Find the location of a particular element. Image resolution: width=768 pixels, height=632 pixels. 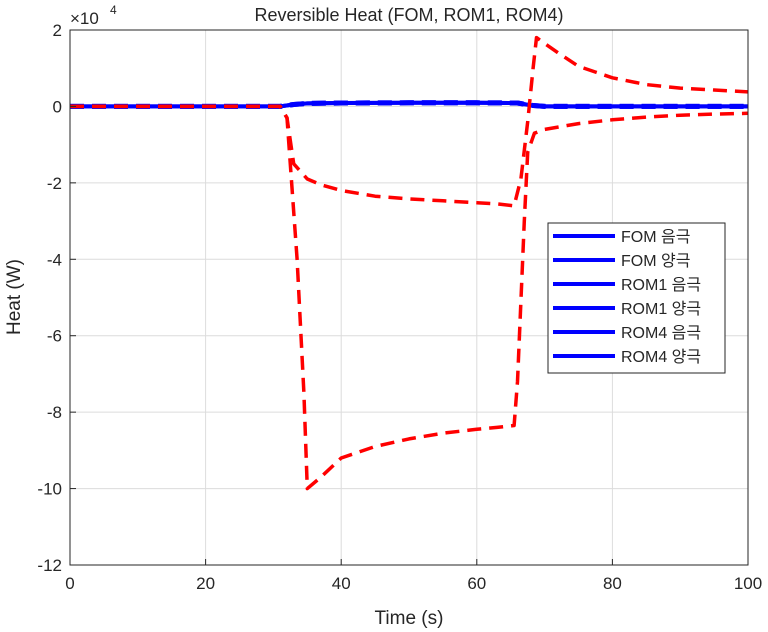

y-multiplier: ×10 4 is located at coordinates (93, 15).